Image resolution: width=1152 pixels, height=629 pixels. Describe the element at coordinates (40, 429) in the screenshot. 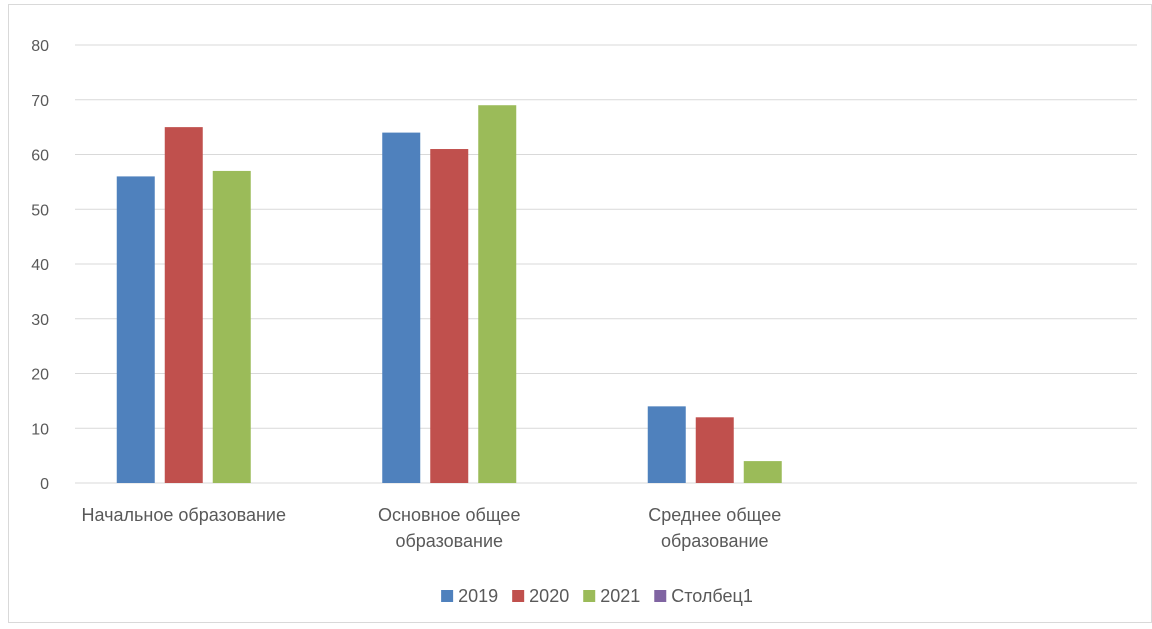

I see `y-tick-label: 10` at that location.